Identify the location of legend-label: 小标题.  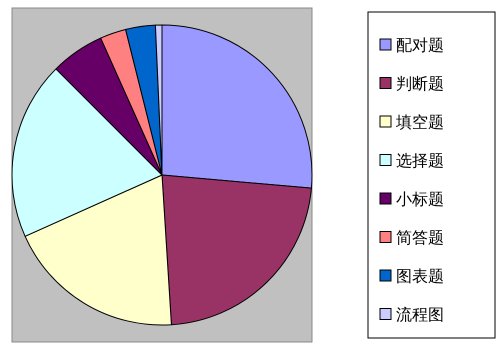
(420, 199).